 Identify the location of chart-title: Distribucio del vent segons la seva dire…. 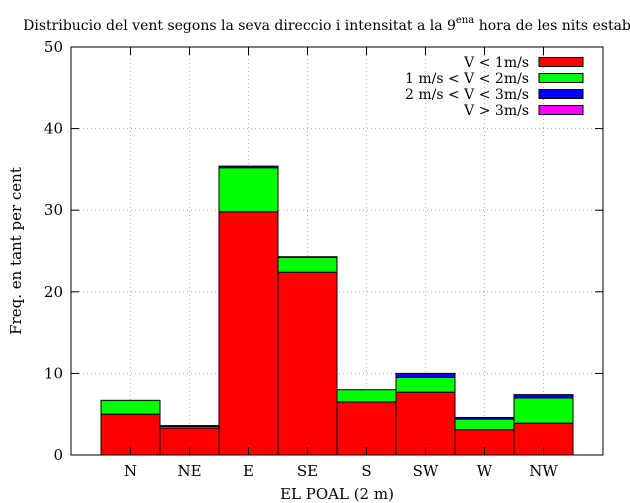
(326, 24).